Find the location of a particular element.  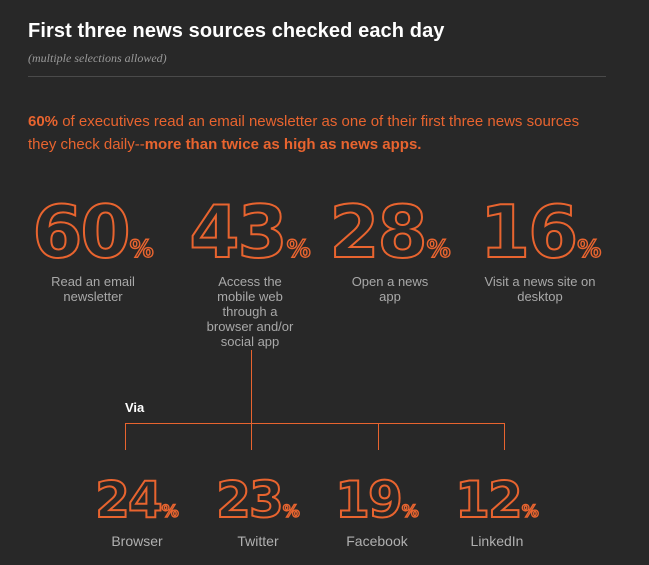

lede-stat: 60% is located at coordinates (43, 121).